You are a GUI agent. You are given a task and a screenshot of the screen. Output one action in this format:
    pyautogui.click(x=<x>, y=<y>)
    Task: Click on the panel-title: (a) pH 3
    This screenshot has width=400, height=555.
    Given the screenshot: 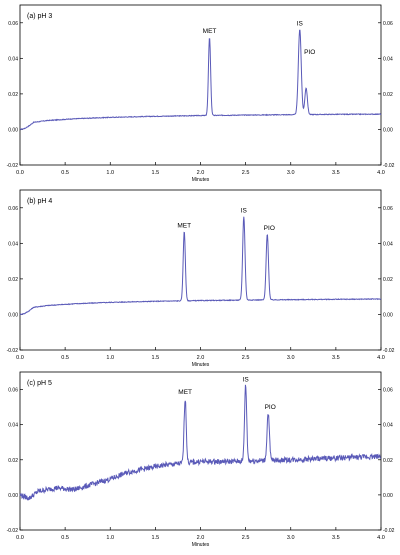 What is the action you would take?
    pyautogui.click(x=39, y=16)
    